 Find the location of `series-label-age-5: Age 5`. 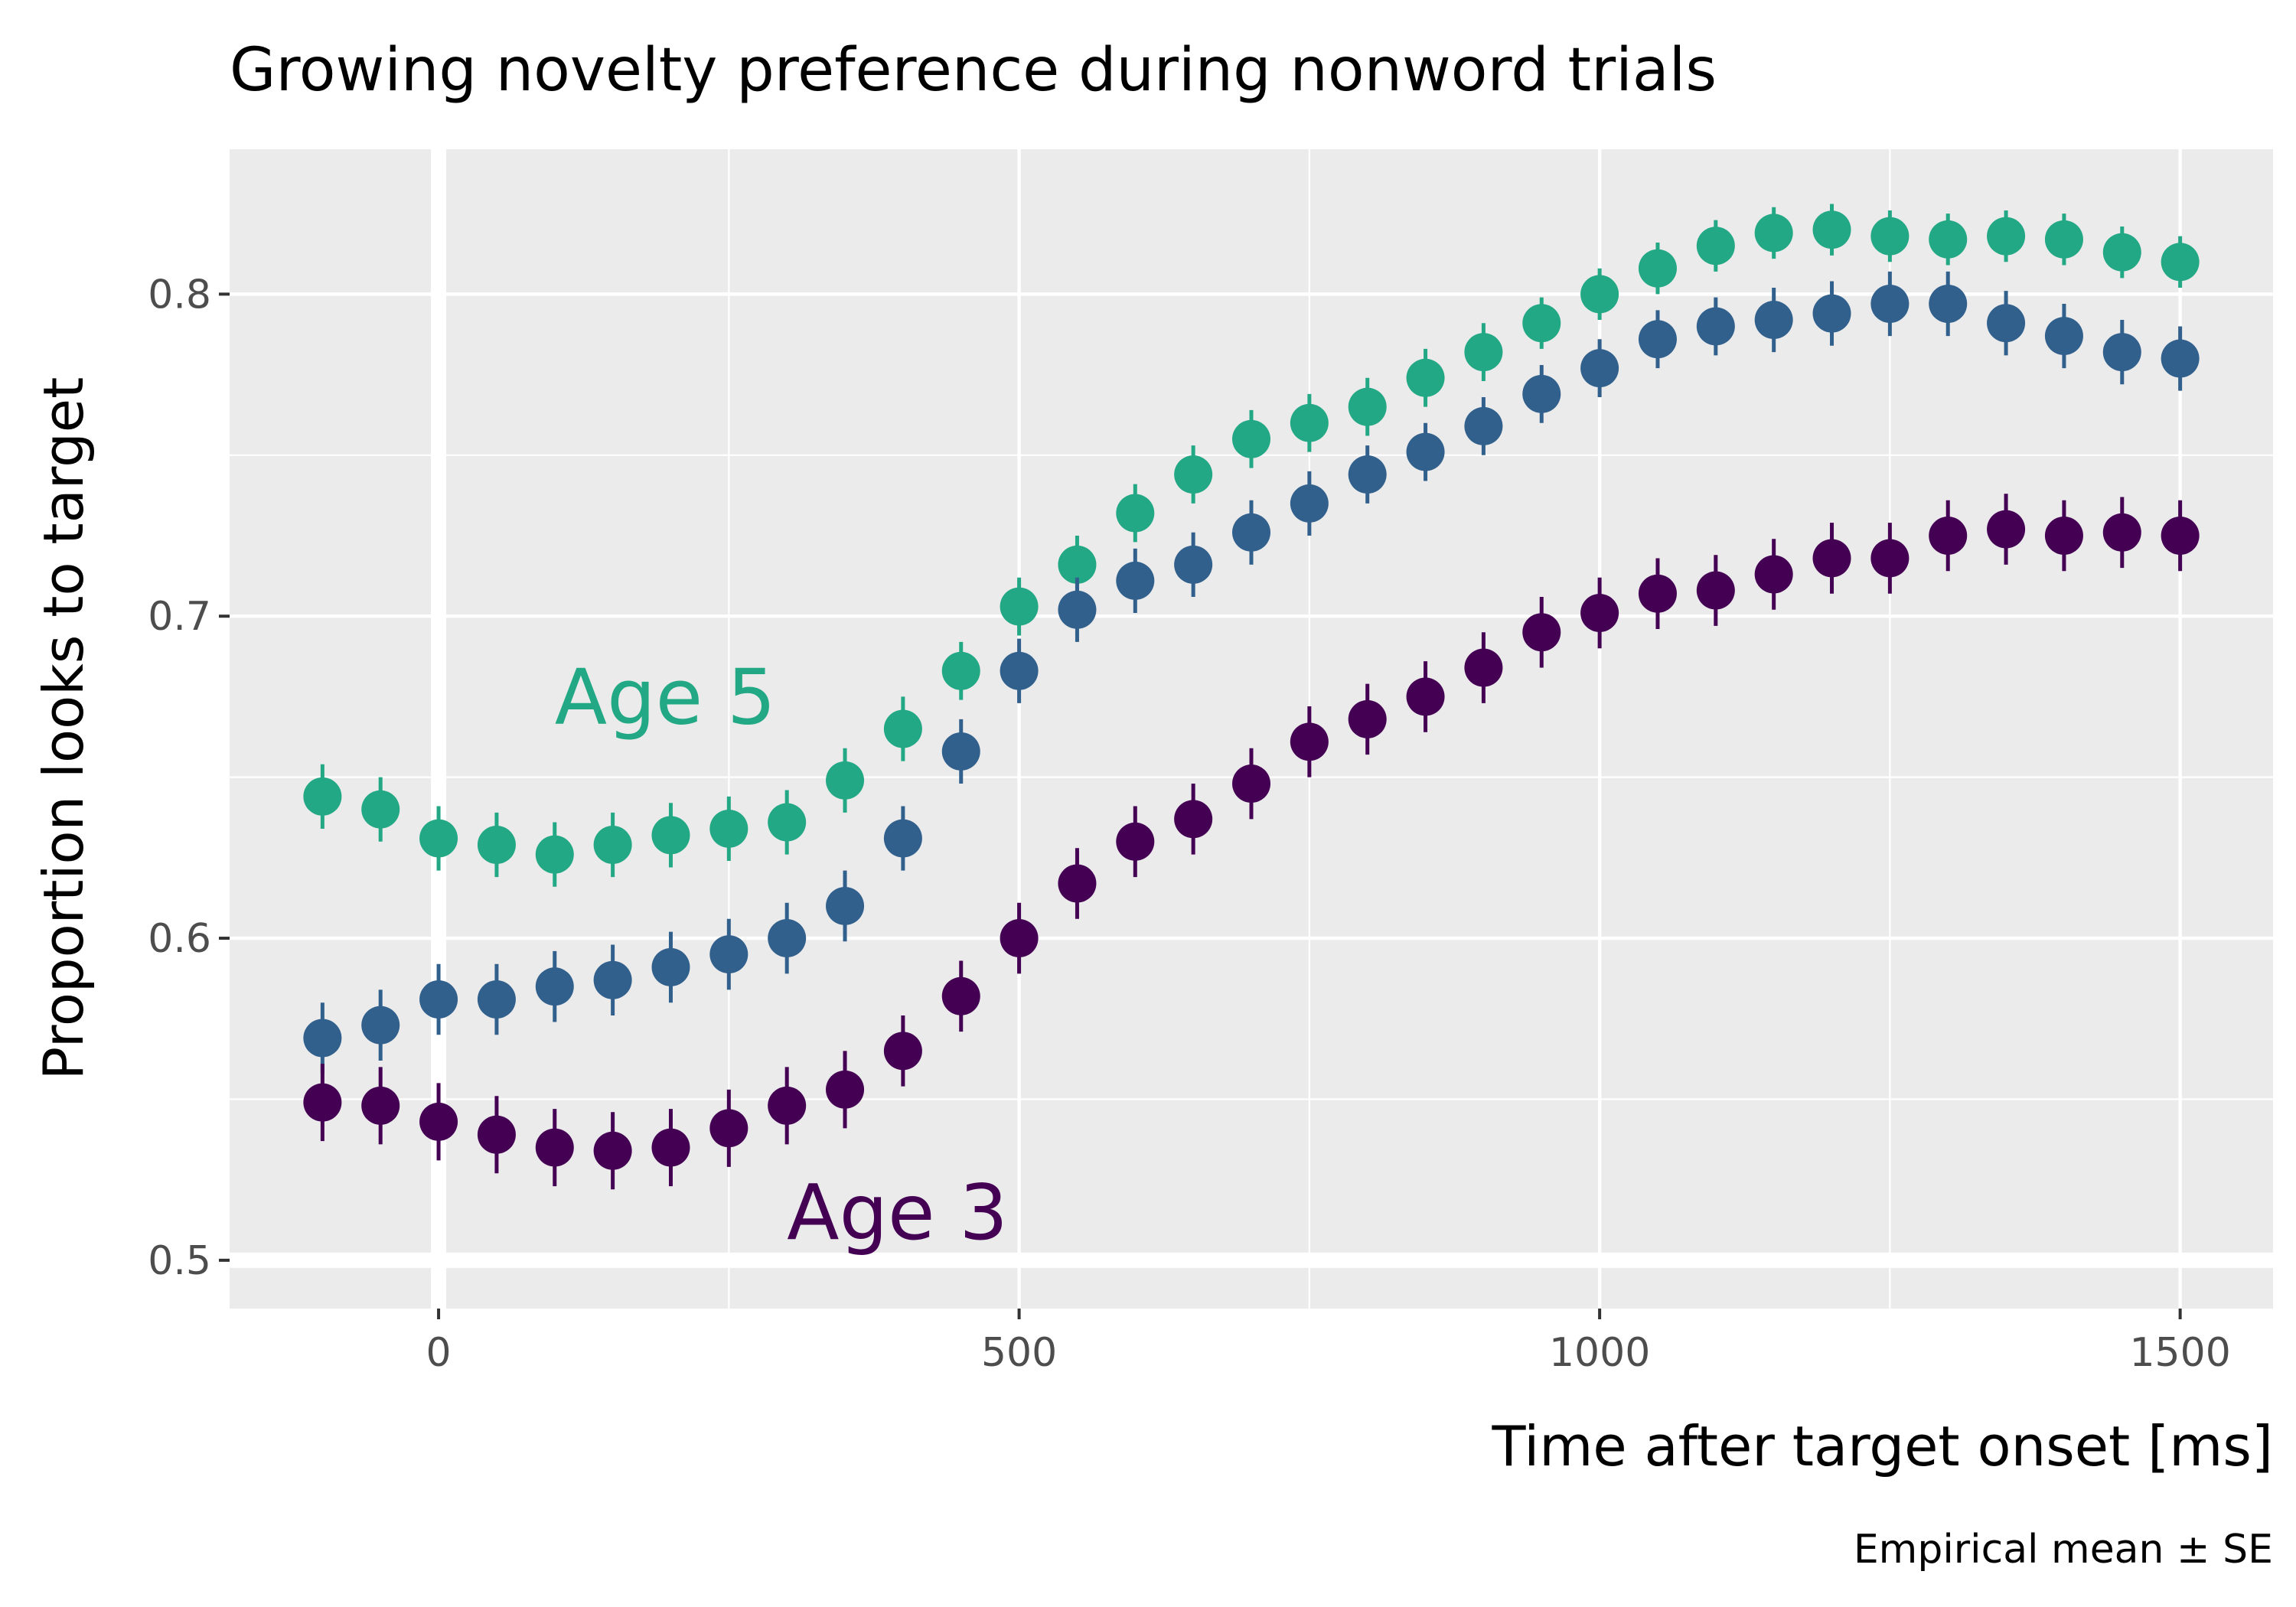

series-label-age-5: Age 5 is located at coordinates (665, 697).